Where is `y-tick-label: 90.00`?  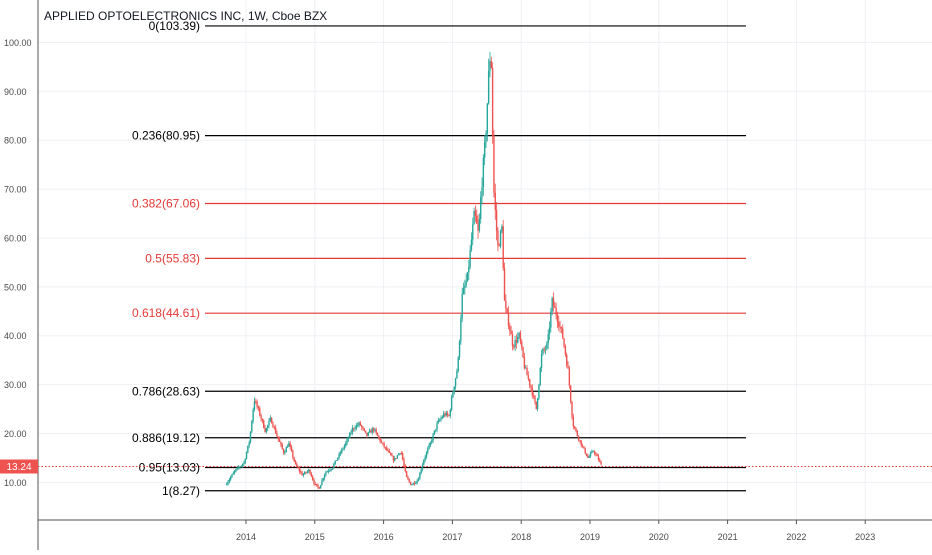 y-tick-label: 90.00 is located at coordinates (15, 92).